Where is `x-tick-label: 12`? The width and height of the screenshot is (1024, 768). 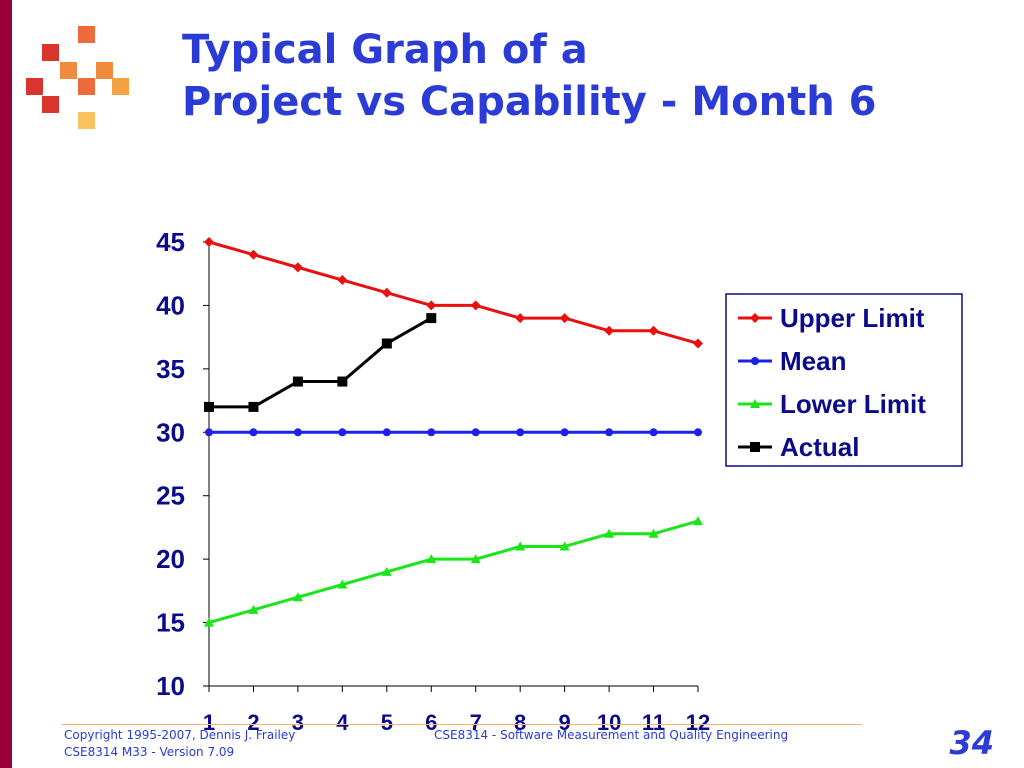
x-tick-label: 12 is located at coordinates (698, 722).